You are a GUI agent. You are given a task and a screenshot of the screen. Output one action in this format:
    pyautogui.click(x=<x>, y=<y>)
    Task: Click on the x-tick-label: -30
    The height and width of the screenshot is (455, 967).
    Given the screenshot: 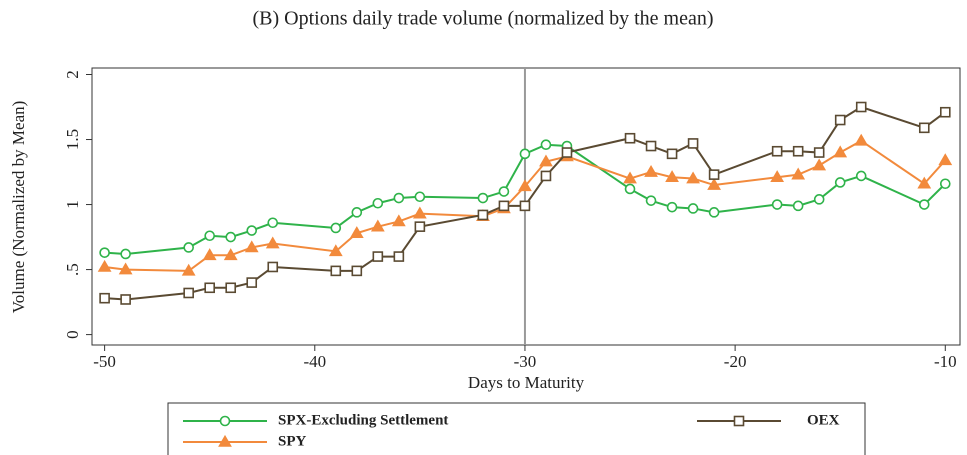 What is the action you would take?
    pyautogui.click(x=525, y=361)
    